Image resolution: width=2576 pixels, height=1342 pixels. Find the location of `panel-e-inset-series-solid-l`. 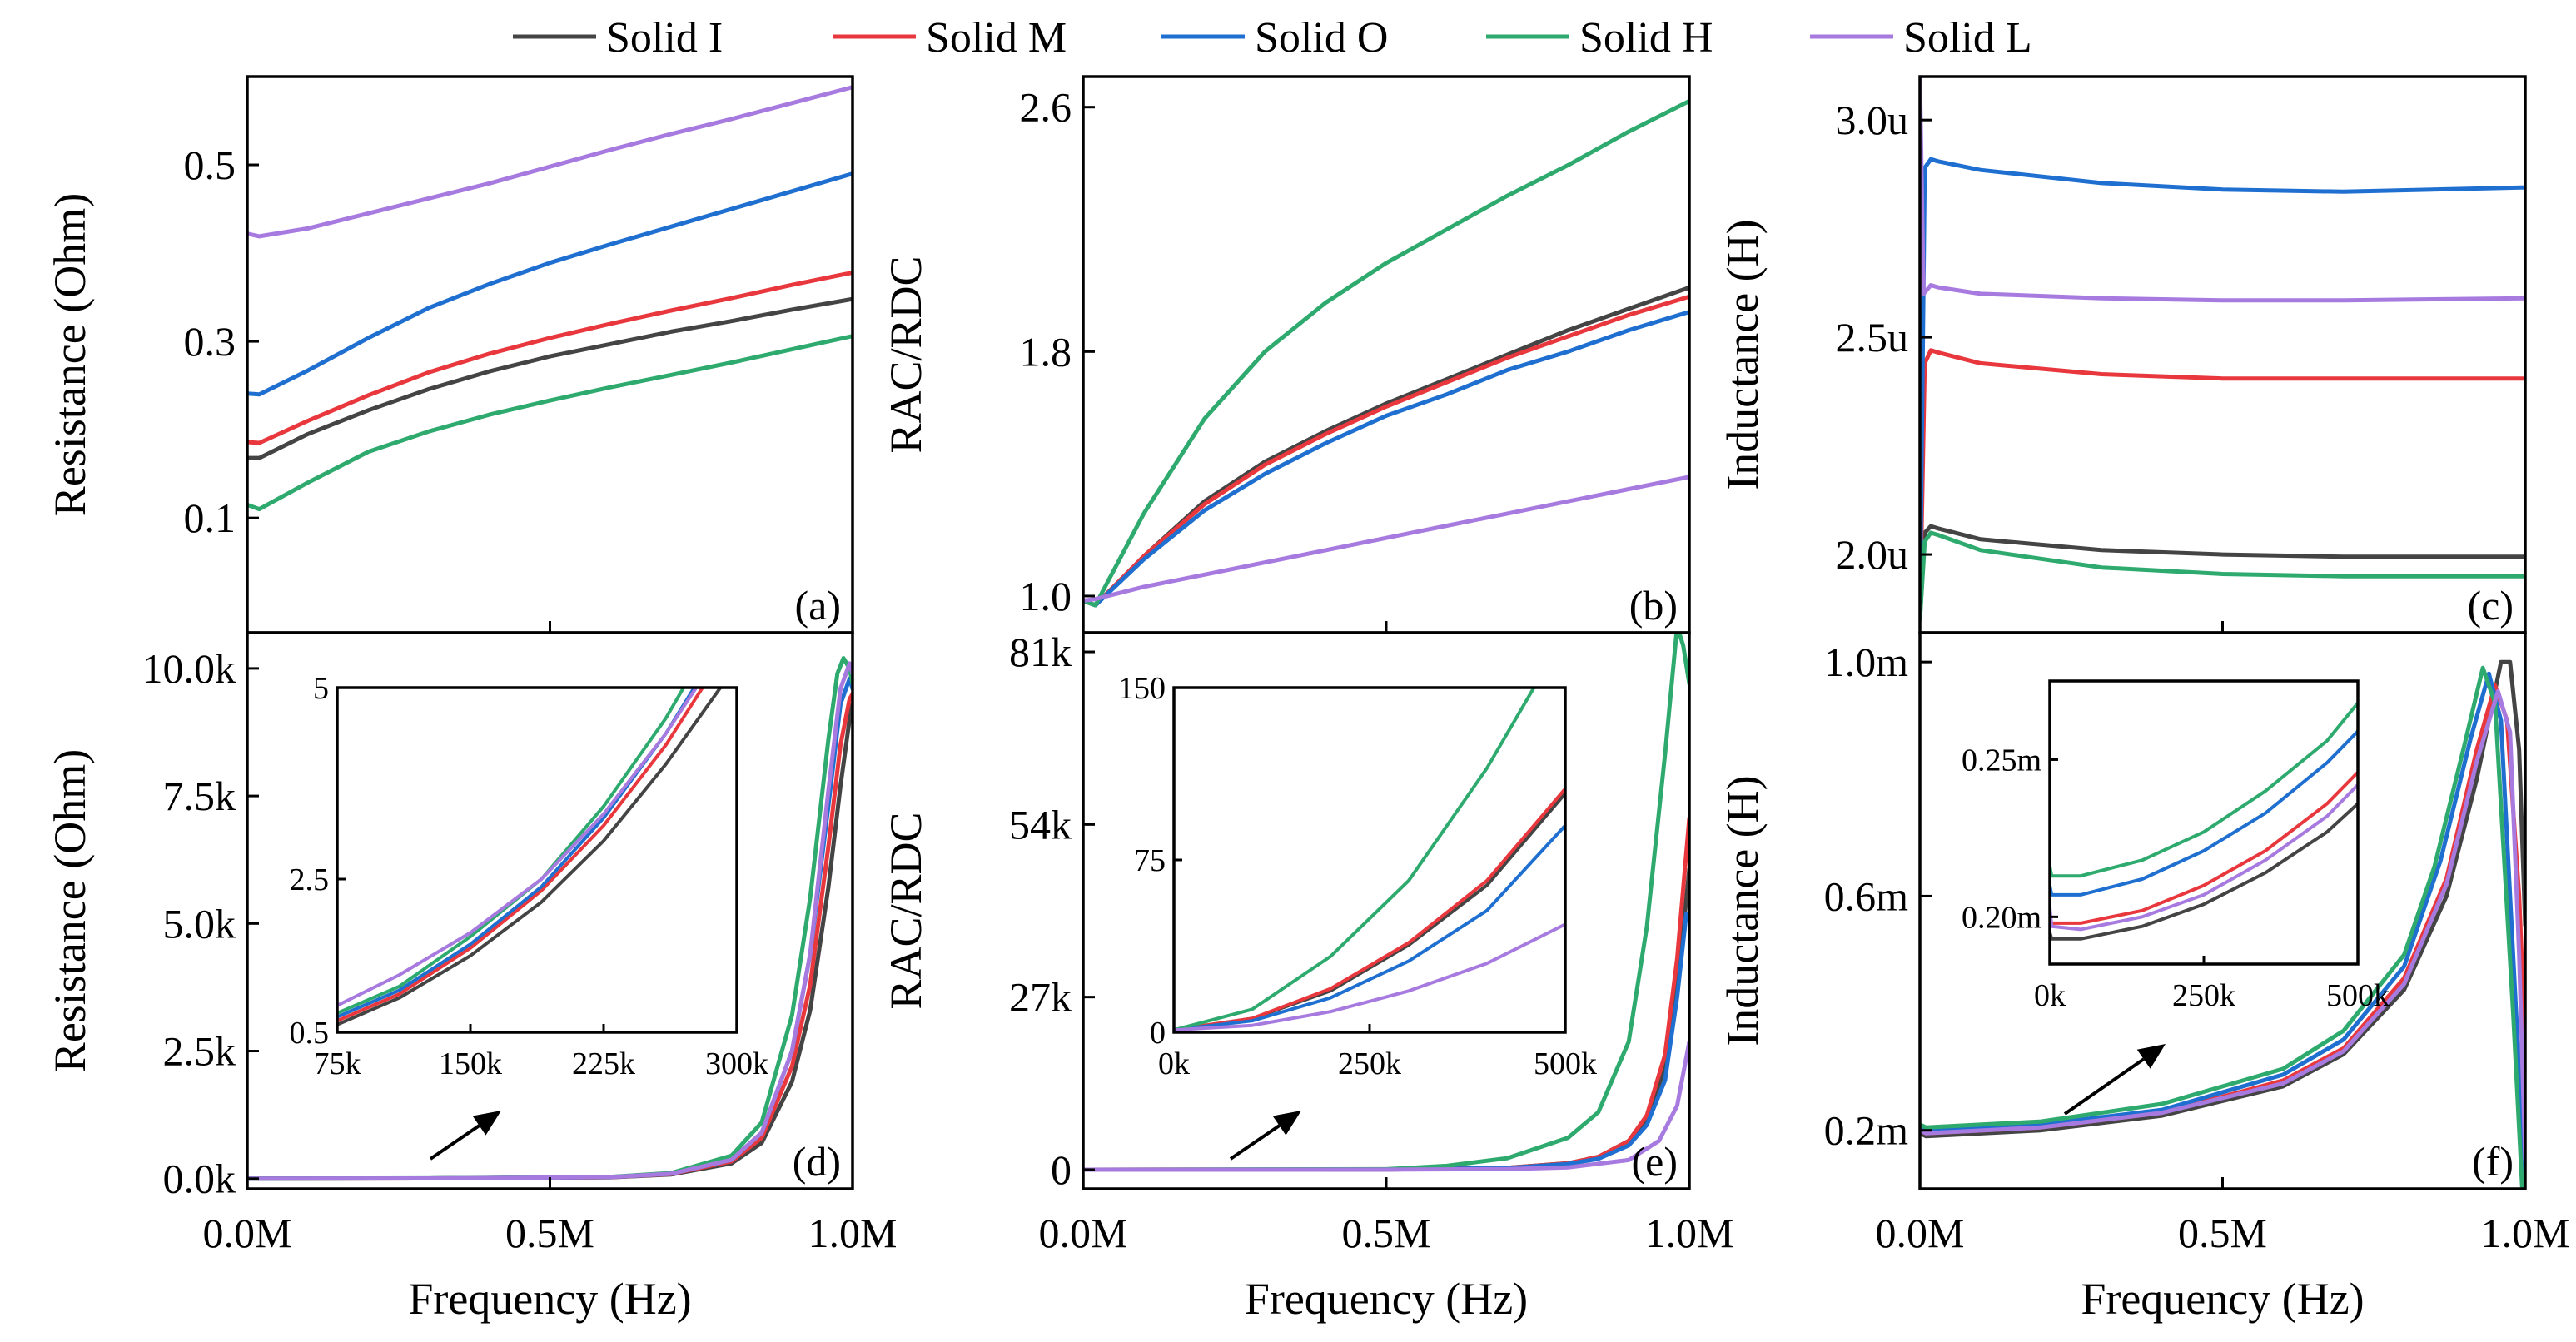

panel-e-inset-series-solid-l is located at coordinates (1369, 977).